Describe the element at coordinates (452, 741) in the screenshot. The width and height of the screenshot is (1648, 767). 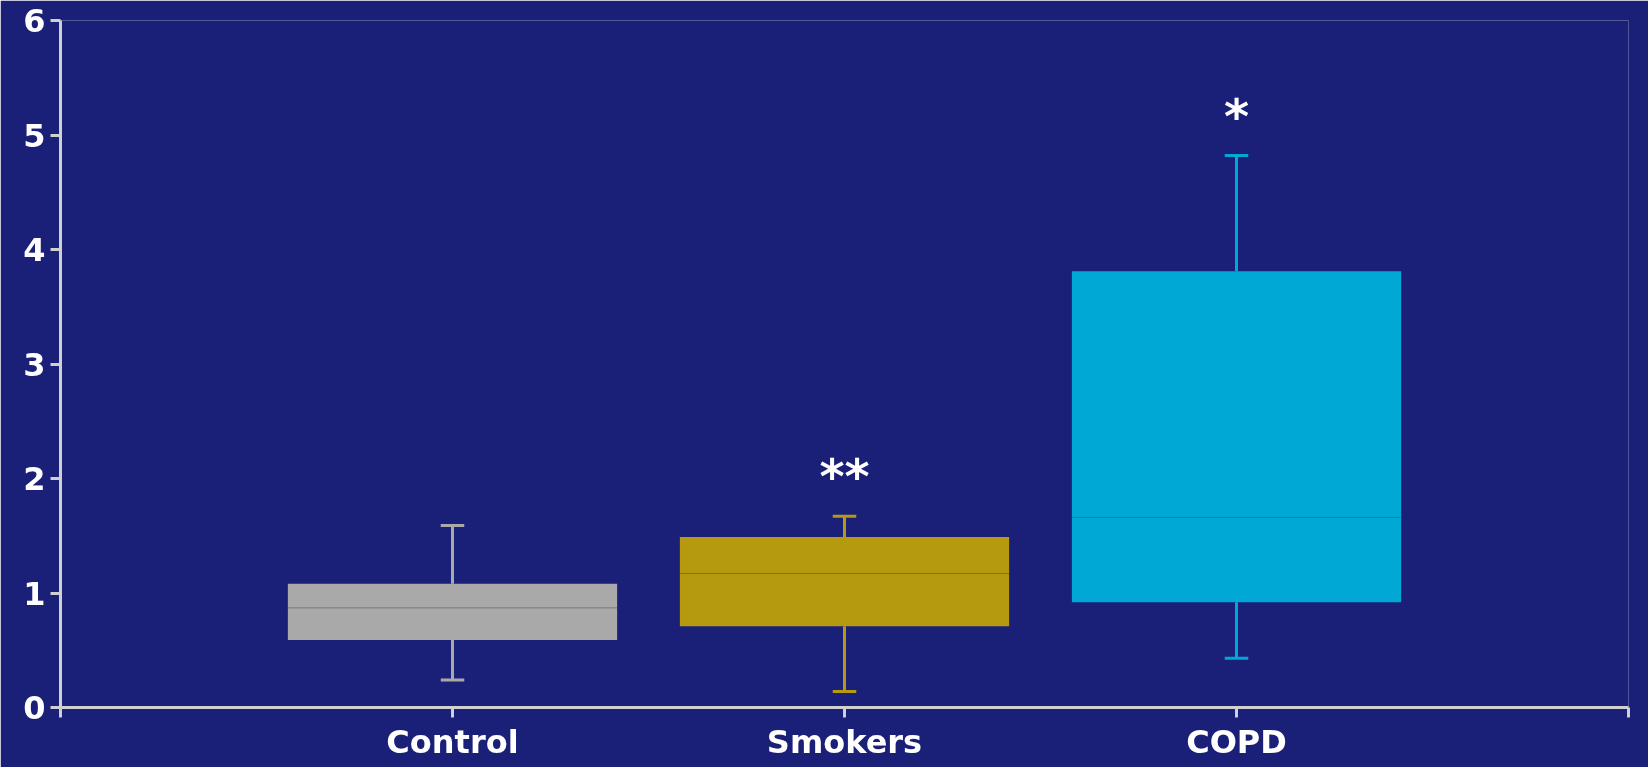
I see `x-tick-label: Control` at that location.